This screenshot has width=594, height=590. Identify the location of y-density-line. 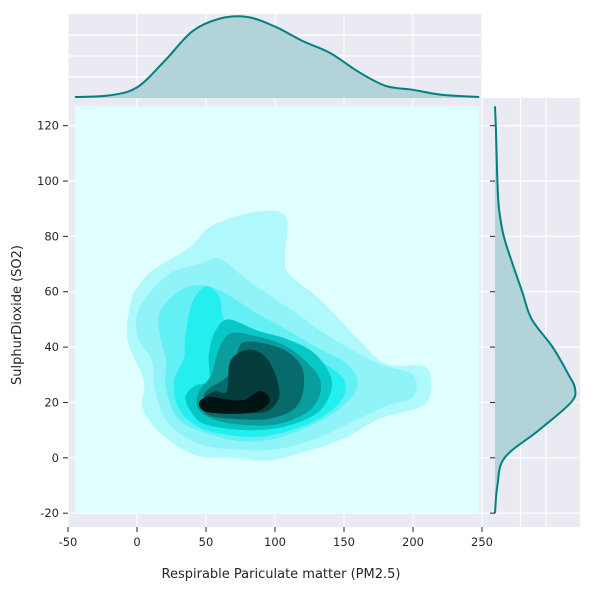
(535, 310).